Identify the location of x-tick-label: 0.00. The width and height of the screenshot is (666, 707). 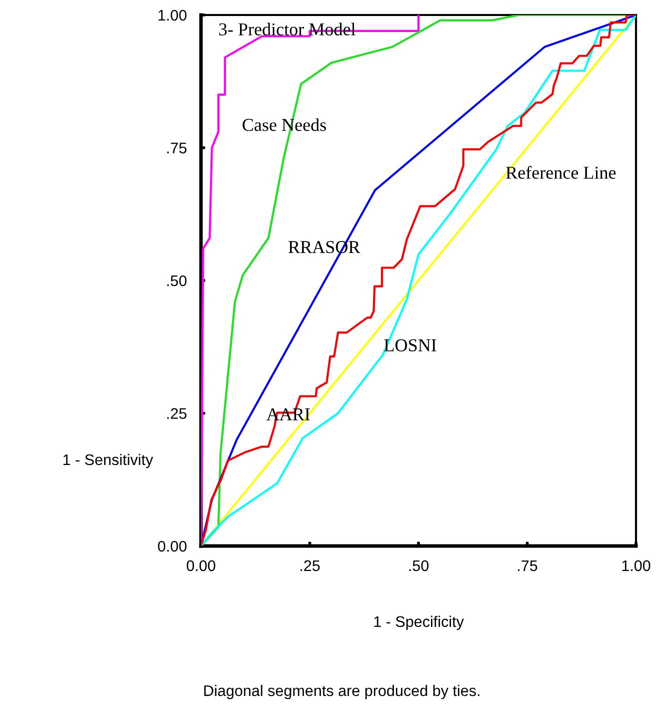
(201, 566).